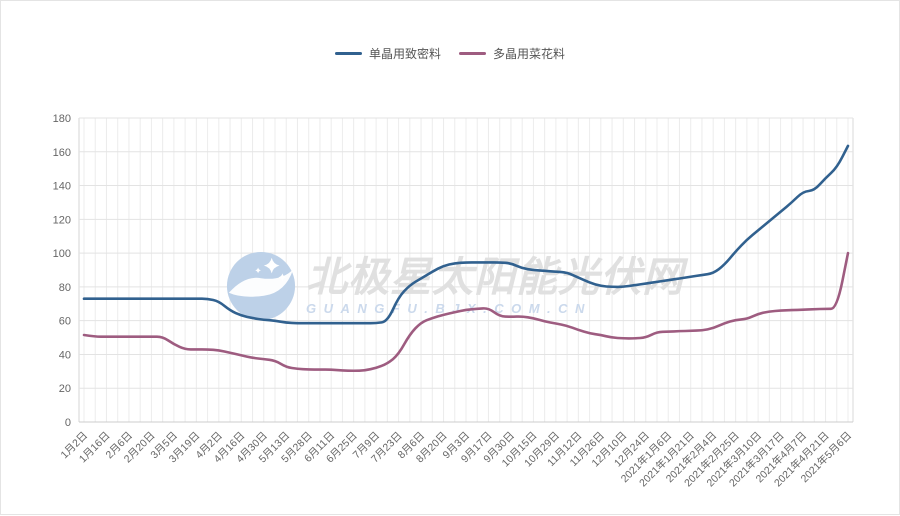  I want to click on y-tick-label: 180, so click(62, 119).